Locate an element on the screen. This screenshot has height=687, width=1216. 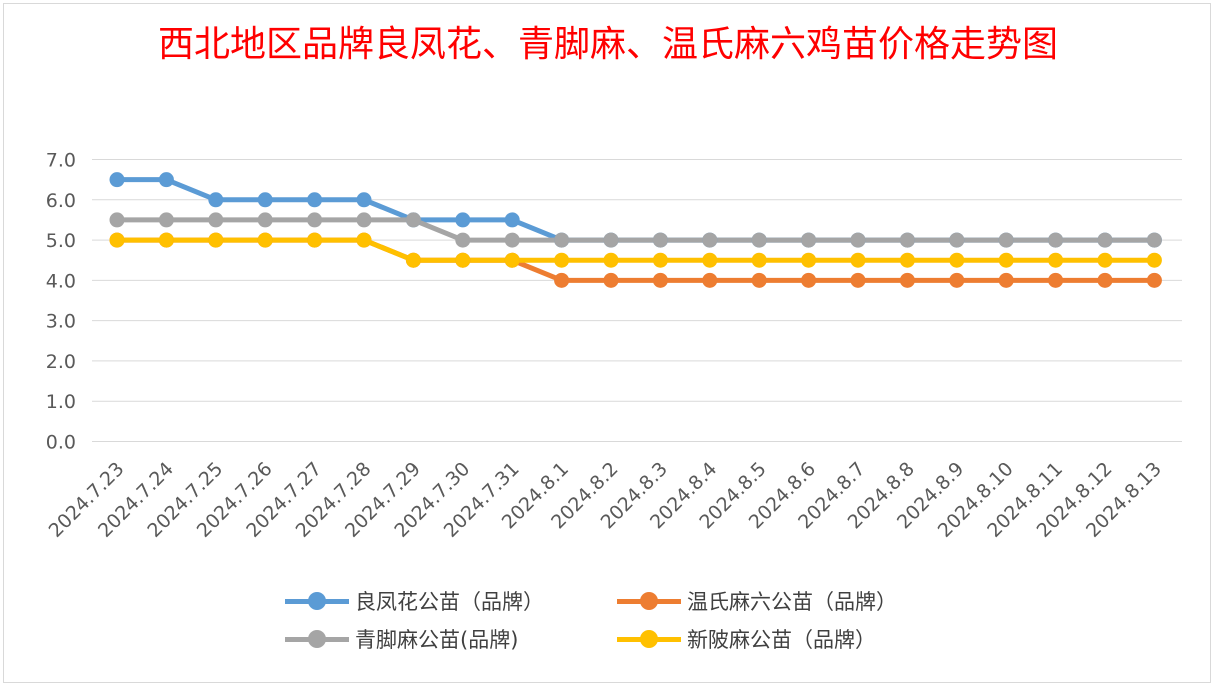
chart-title: 西北地区品牌良凤花、青脚麻、温氏麻六鸡苗价格走势图 is located at coordinates (607, 44).